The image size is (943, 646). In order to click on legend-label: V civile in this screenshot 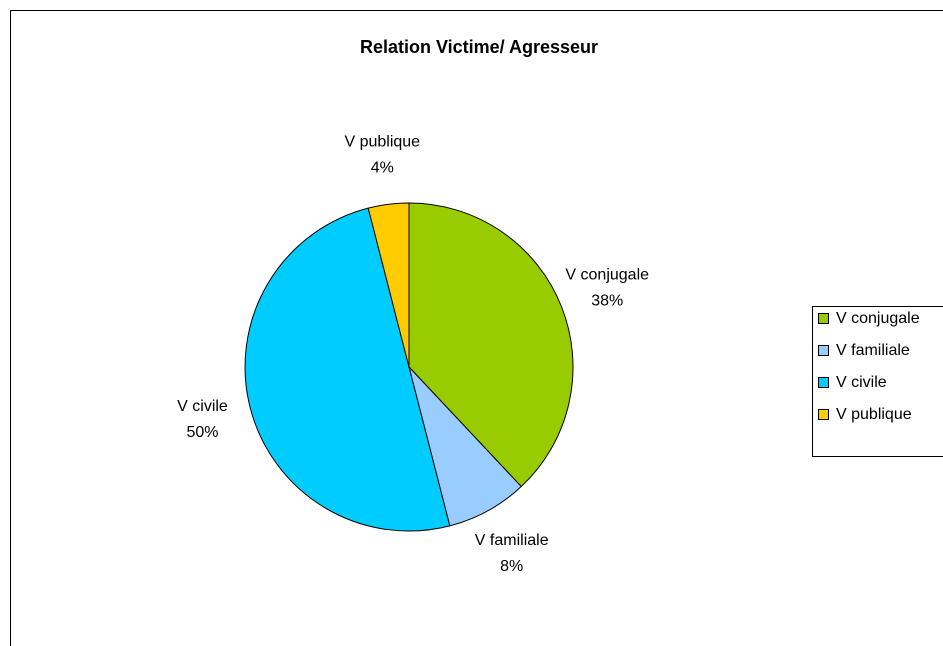, I will do `click(861, 382)`.